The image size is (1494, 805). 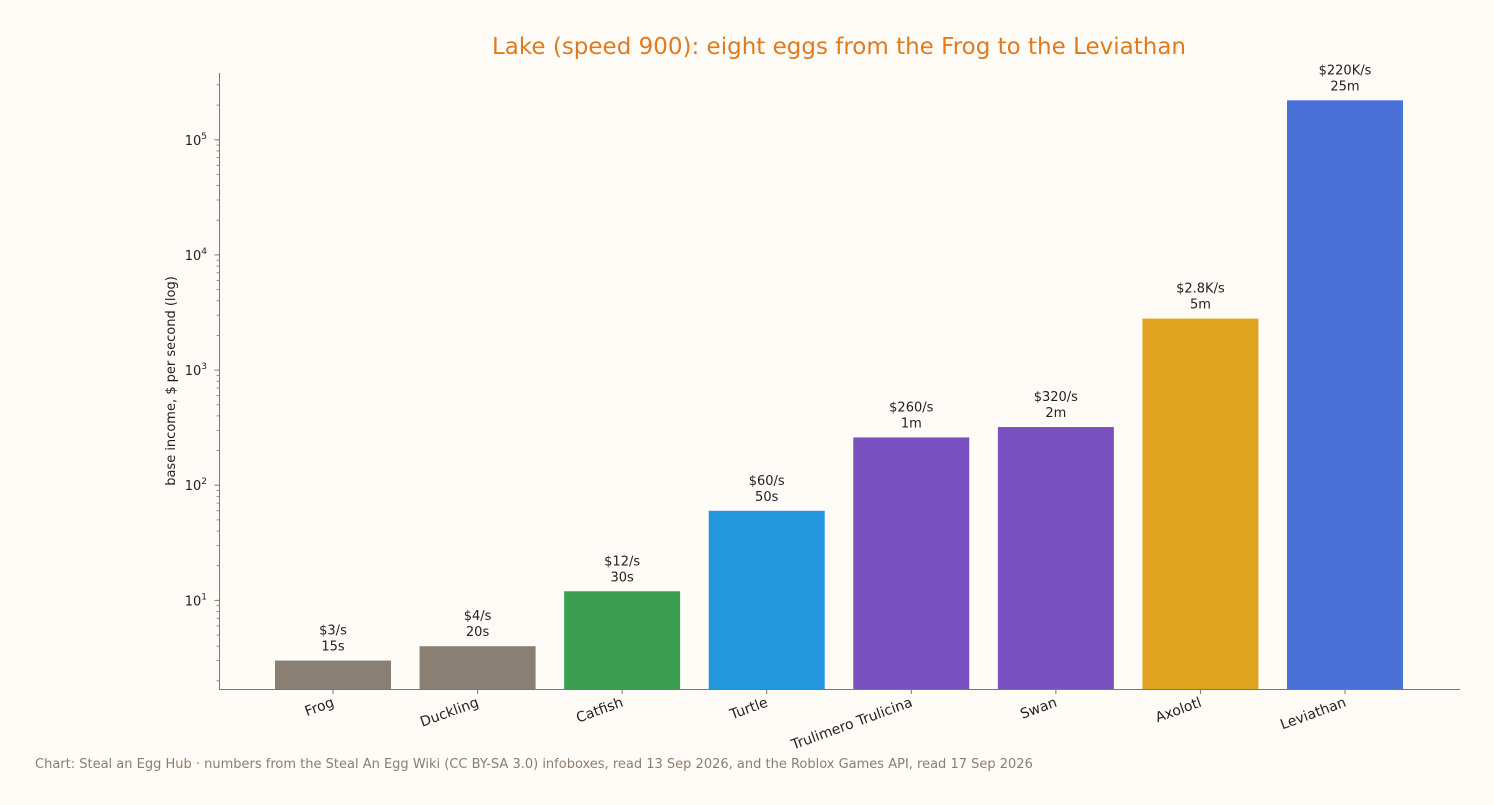 What do you see at coordinates (1344, 86) in the screenshot?
I see `bar-time-label: 25m` at bounding box center [1344, 86].